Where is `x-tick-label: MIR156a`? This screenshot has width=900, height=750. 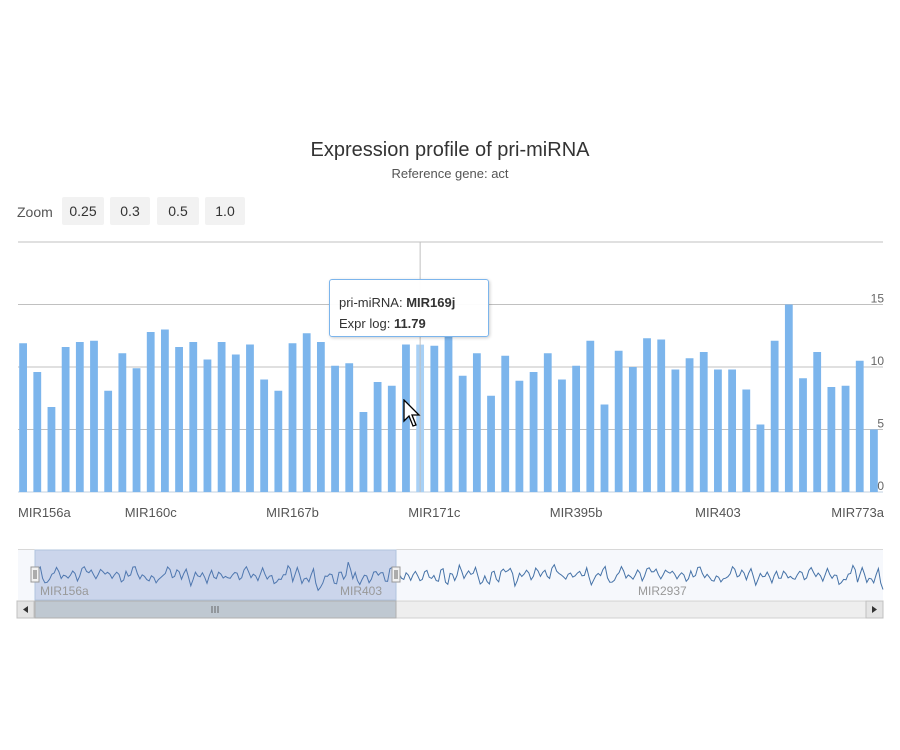 x-tick-label: MIR156a is located at coordinates (45, 512).